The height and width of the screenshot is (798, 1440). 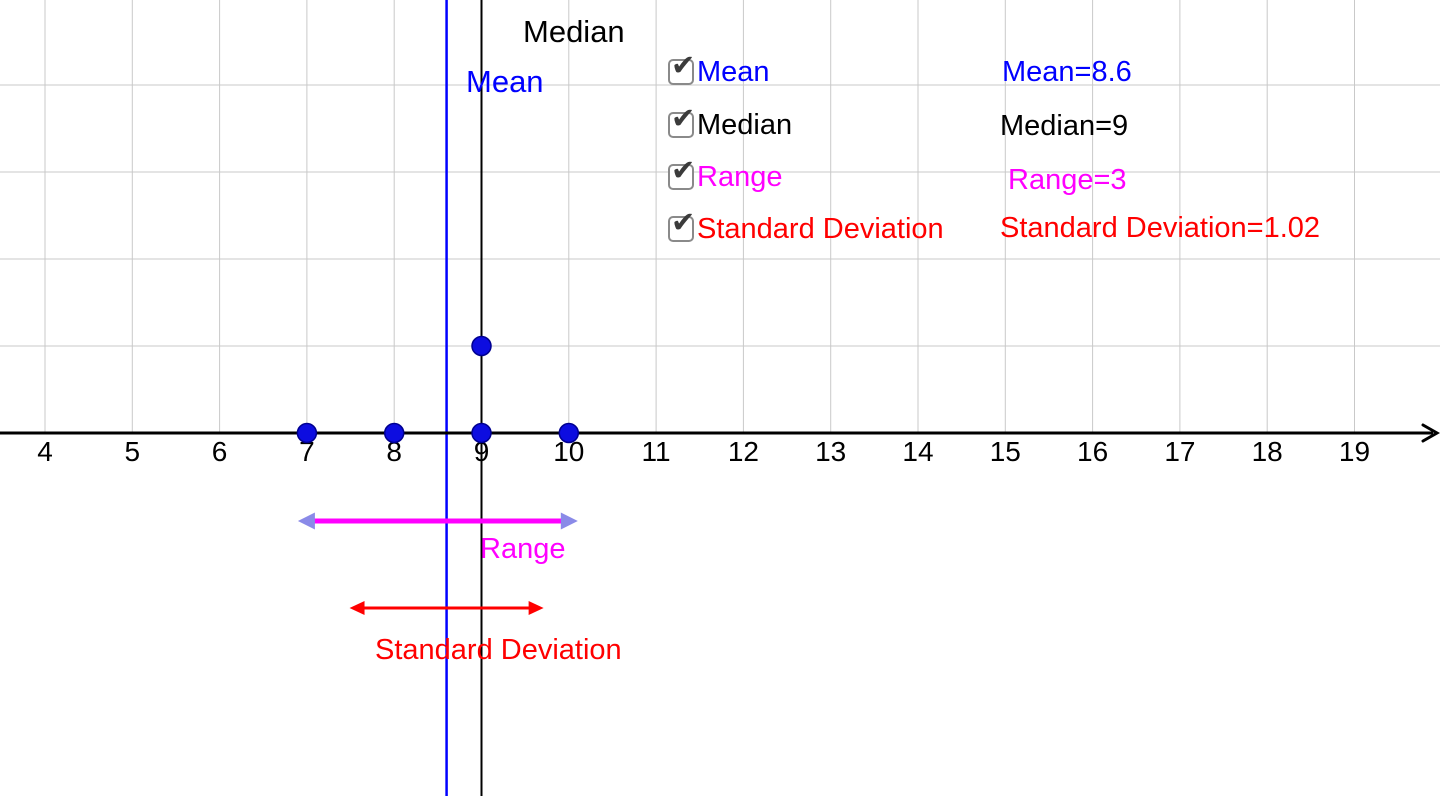 I want to click on mean-value: Mean=8.6, so click(x=1067, y=72).